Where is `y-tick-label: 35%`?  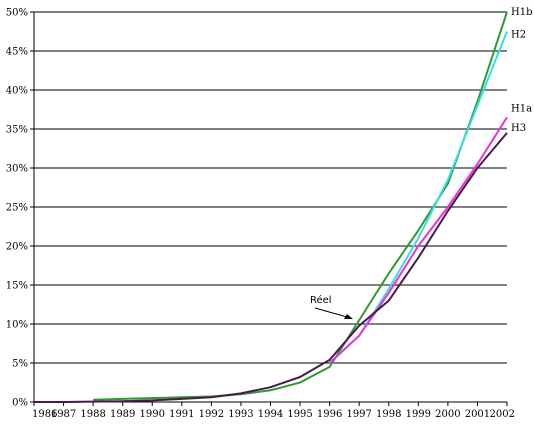
y-tick-label: 35% is located at coordinates (17, 130).